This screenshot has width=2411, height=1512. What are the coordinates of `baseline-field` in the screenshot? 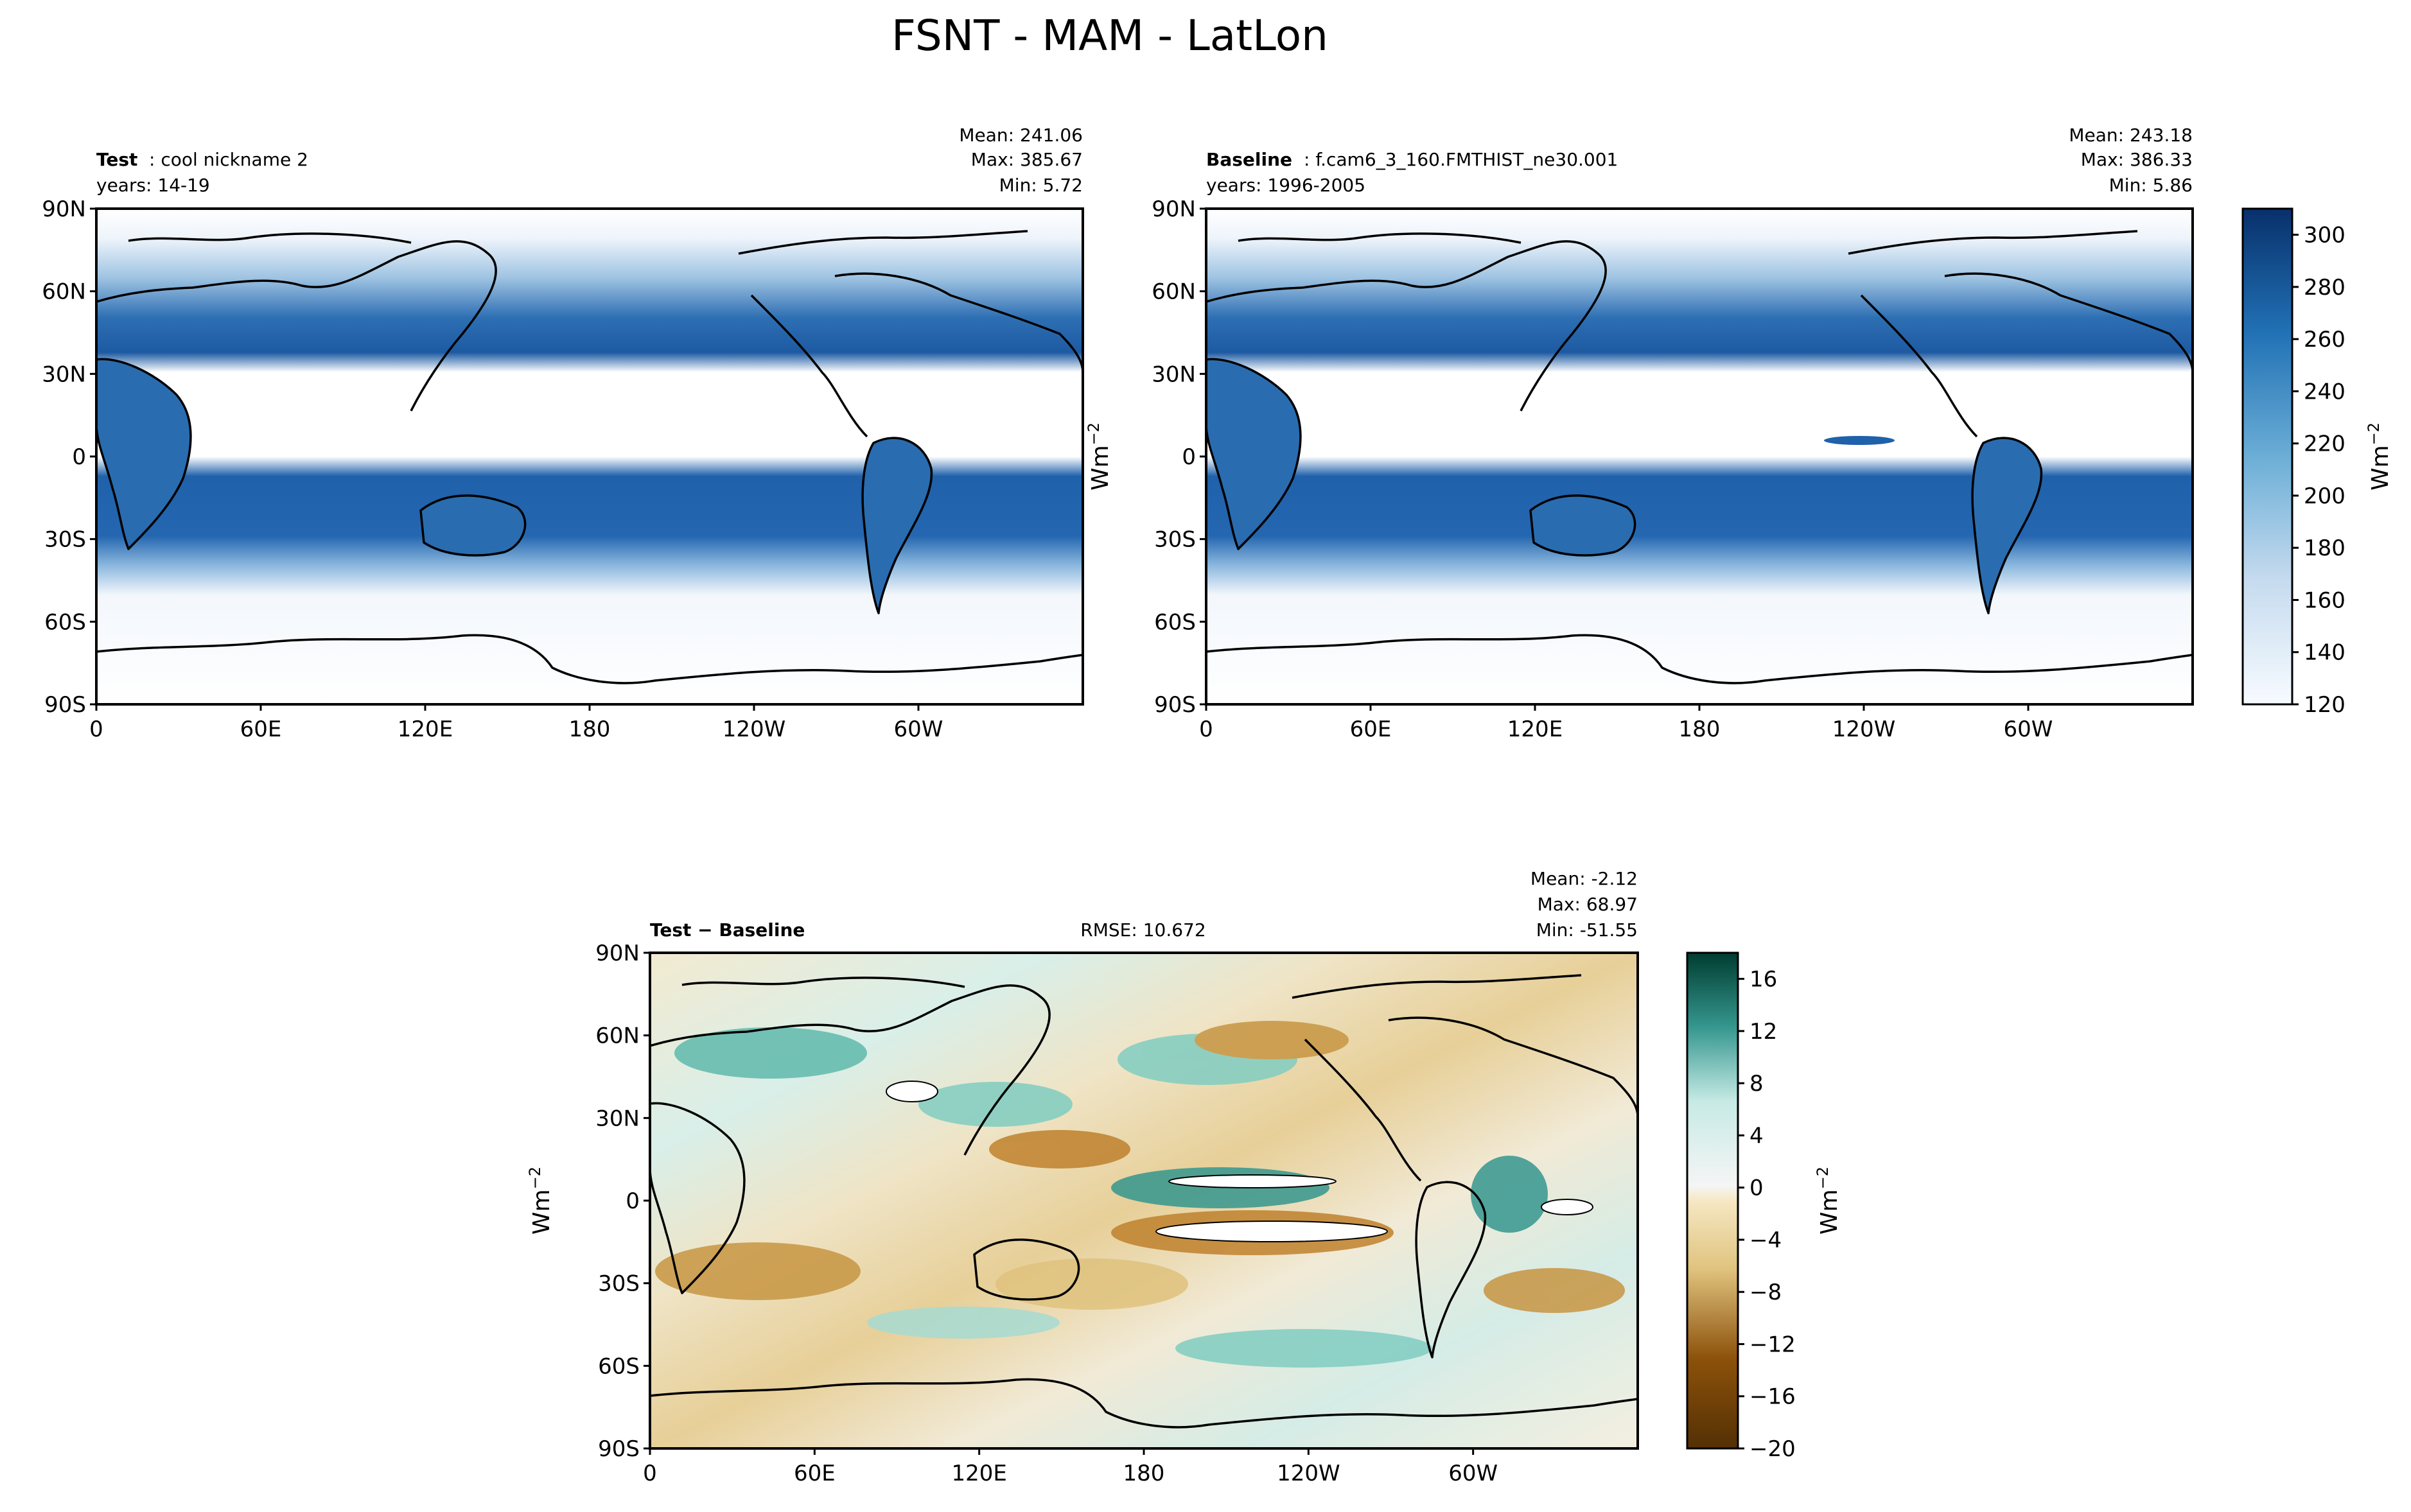 It's located at (1699, 456).